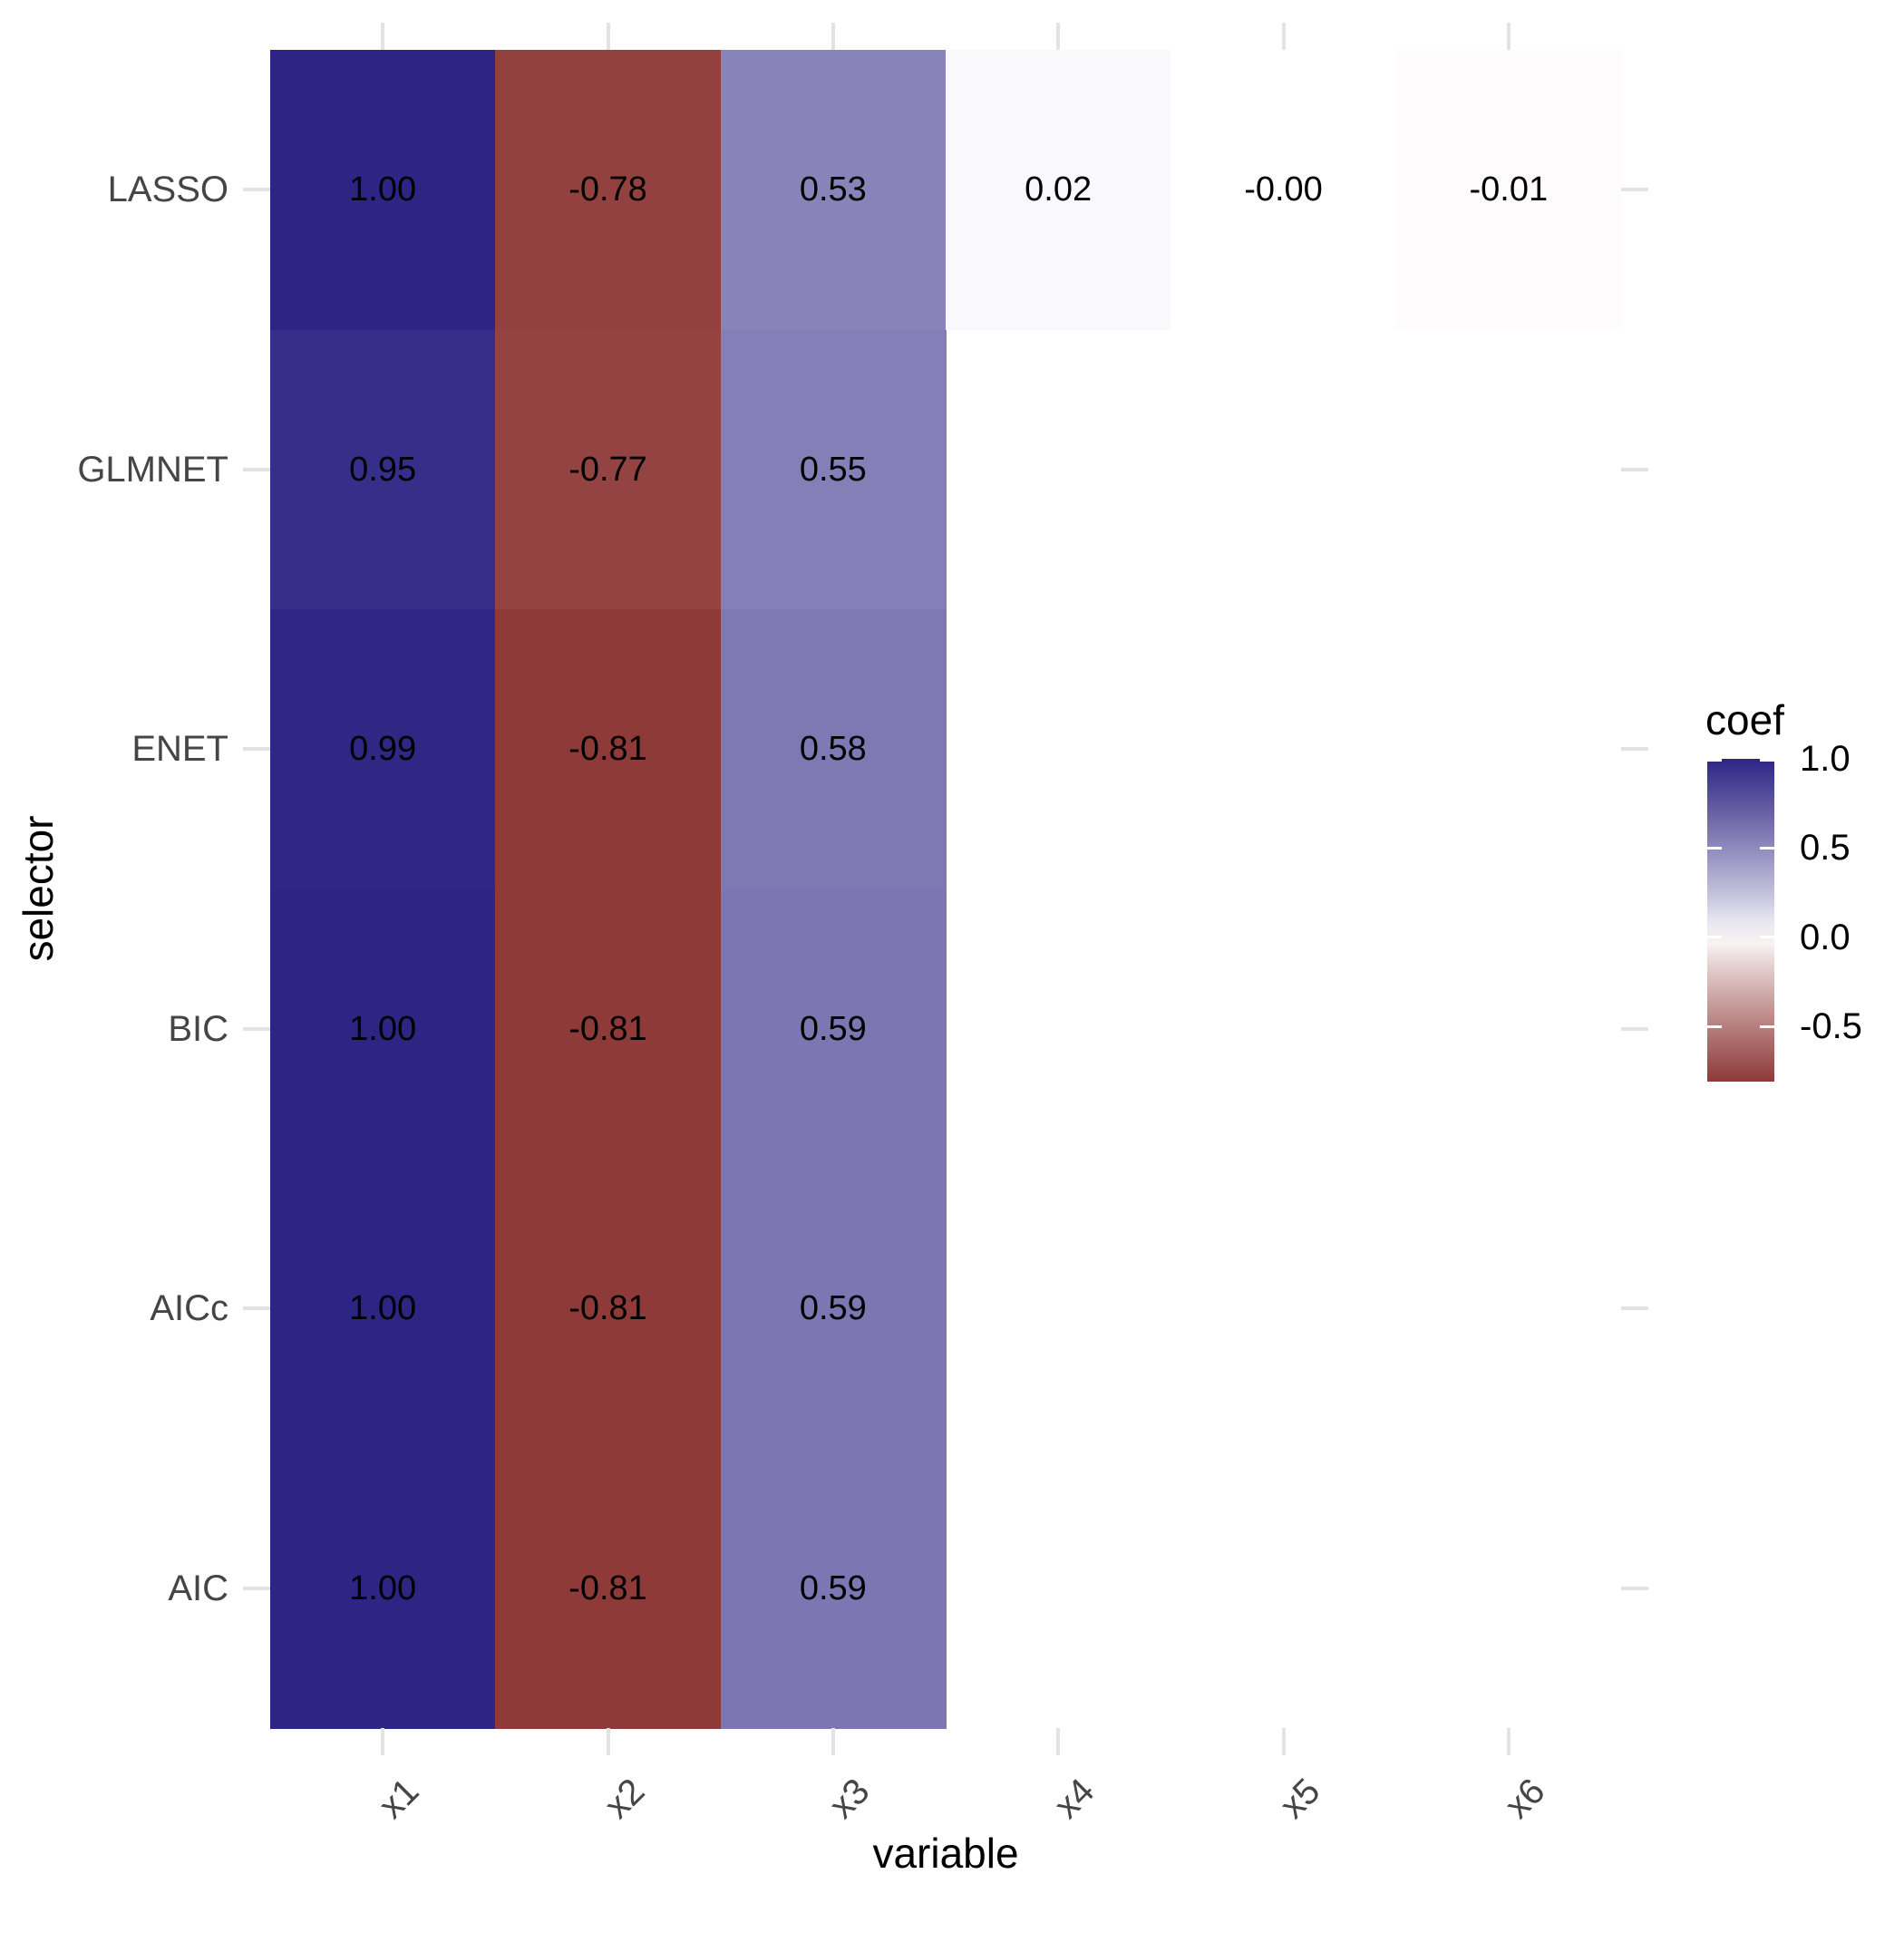 This screenshot has height=1942, width=1904. What do you see at coordinates (167, 190) in the screenshot?
I see `y-axis-label: LASSO` at bounding box center [167, 190].